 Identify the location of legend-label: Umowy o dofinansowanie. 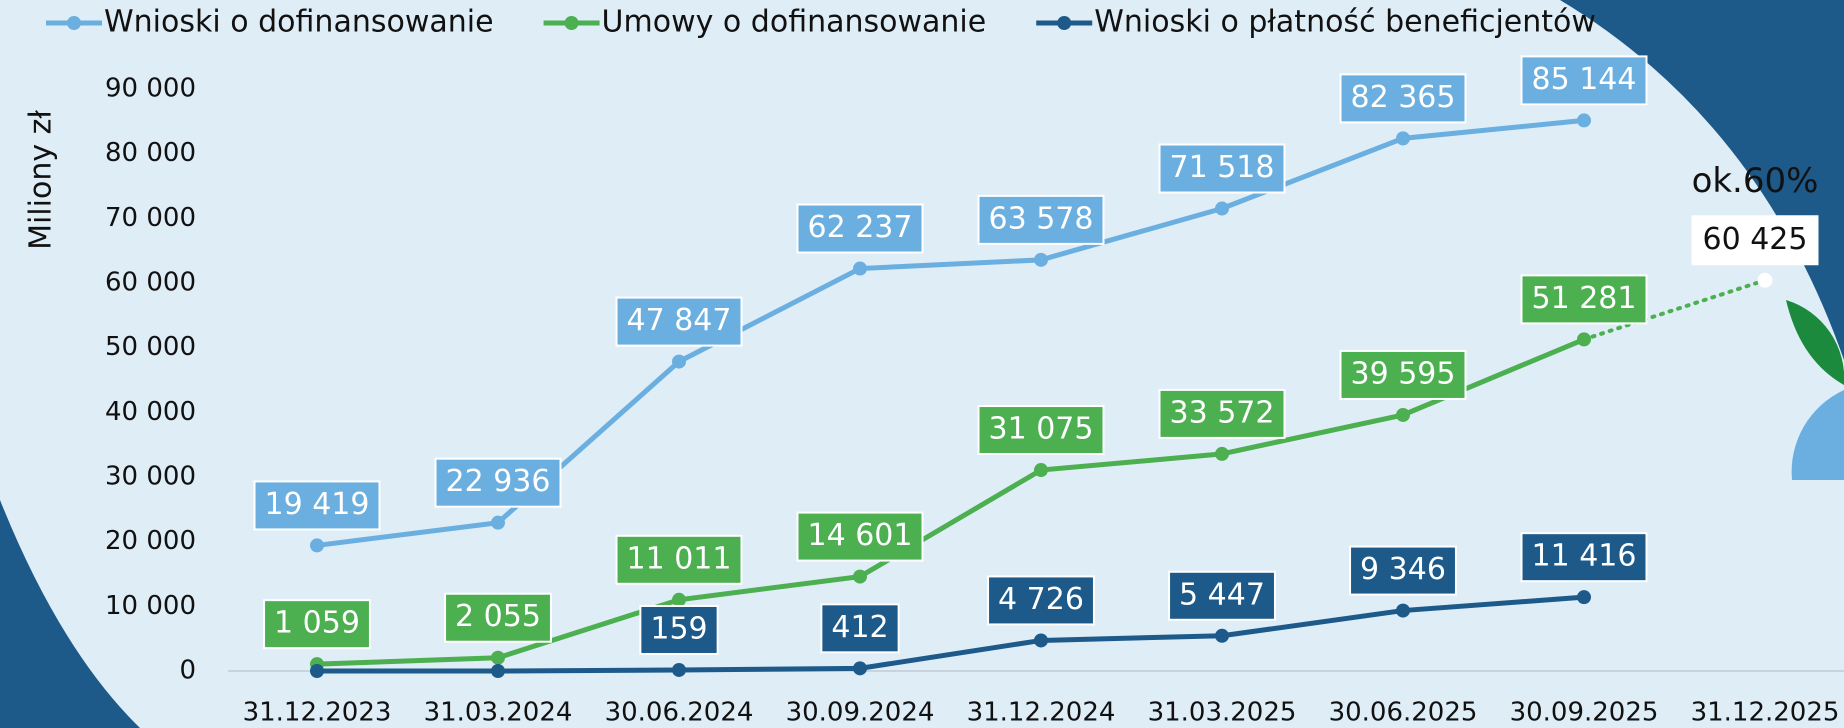
(794, 22).